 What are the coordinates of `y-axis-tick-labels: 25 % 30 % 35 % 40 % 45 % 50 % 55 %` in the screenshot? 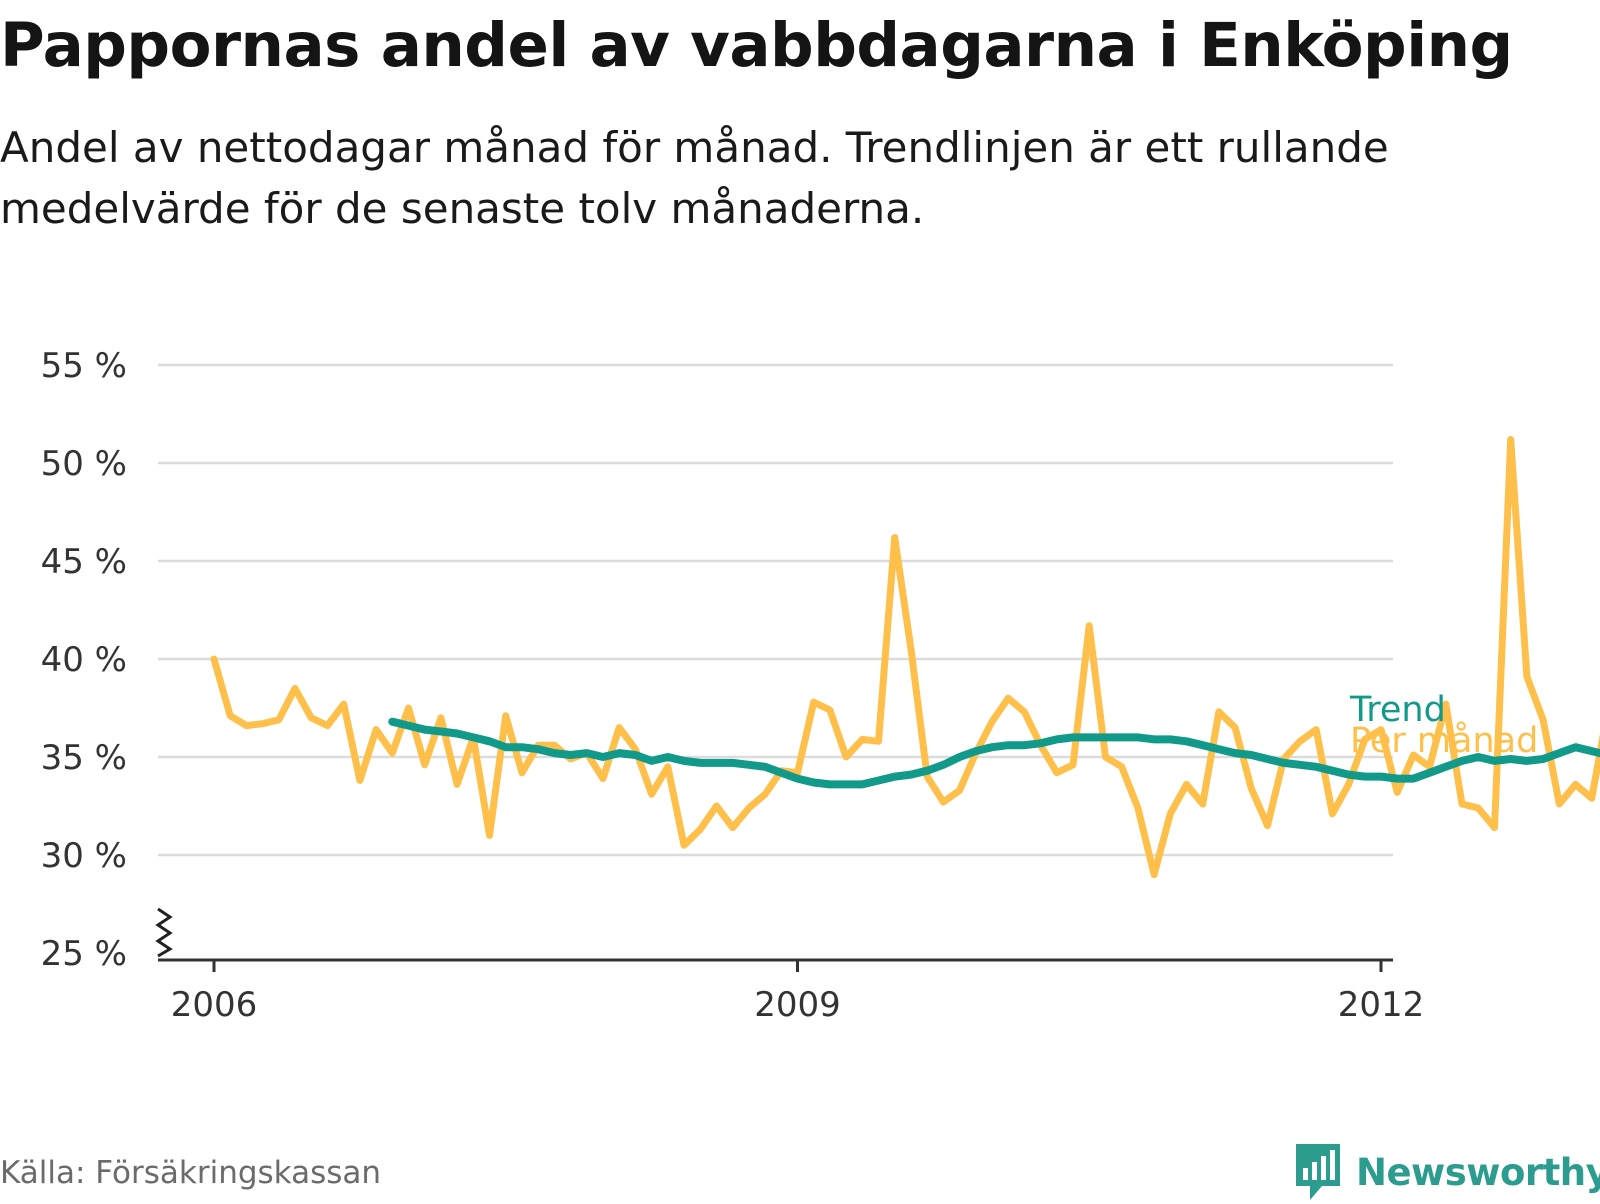 It's located at (84, 660).